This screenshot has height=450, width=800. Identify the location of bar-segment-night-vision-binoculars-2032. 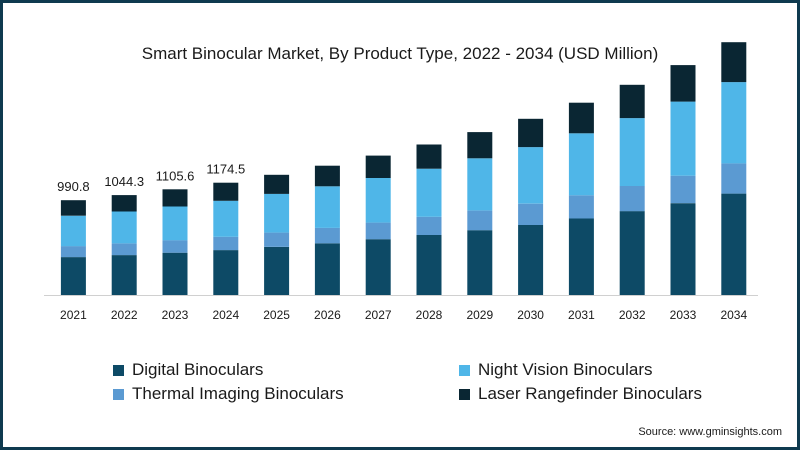
(632, 152).